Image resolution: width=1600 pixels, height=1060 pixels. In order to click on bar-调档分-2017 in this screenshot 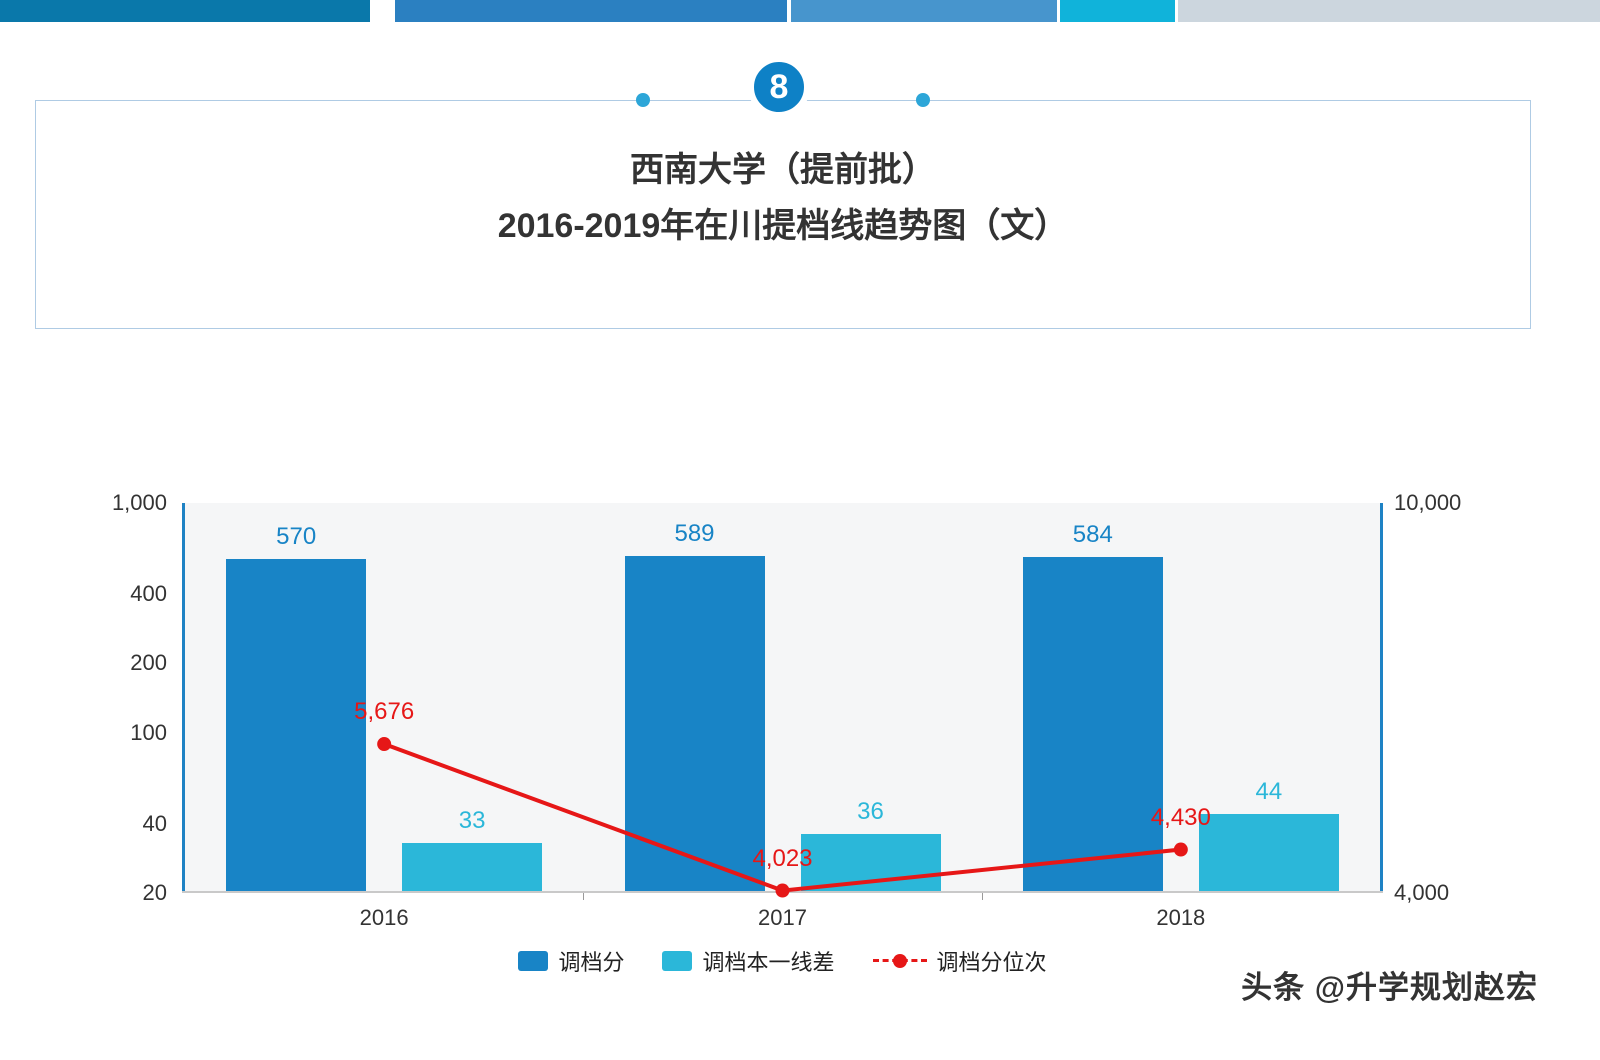, I will do `click(694, 723)`.